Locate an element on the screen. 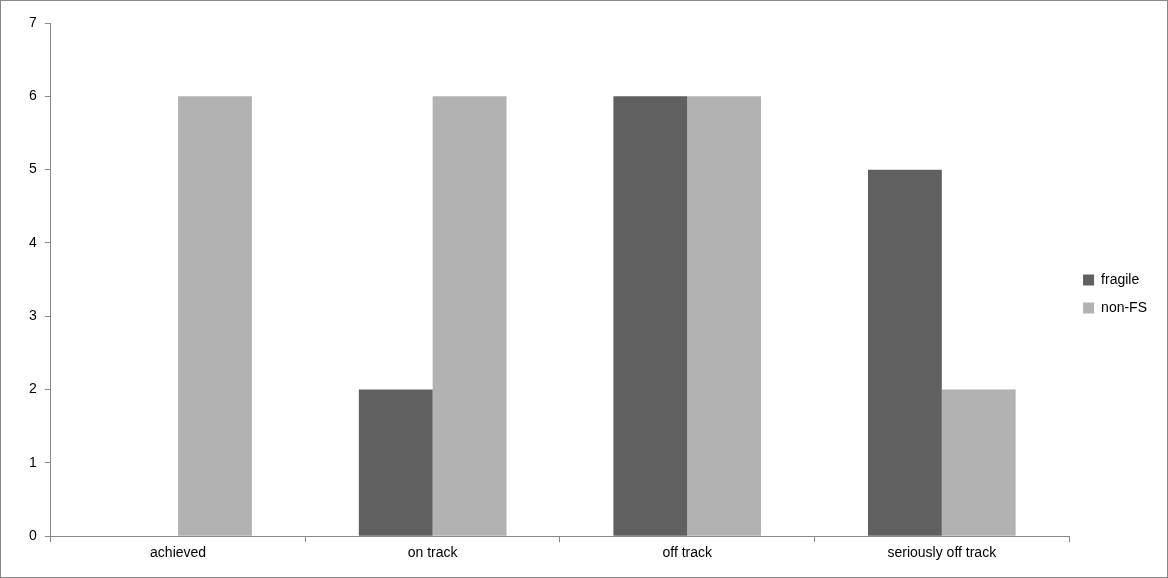  y-tick-label: 6 is located at coordinates (32, 95).